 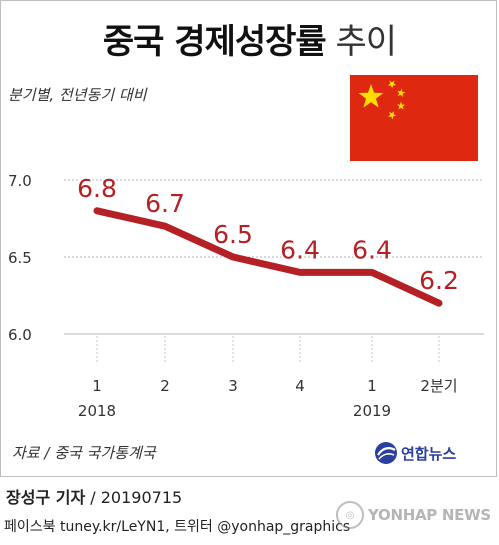 I want to click on yonhap-logo: 연합뉴스, so click(x=430, y=453).